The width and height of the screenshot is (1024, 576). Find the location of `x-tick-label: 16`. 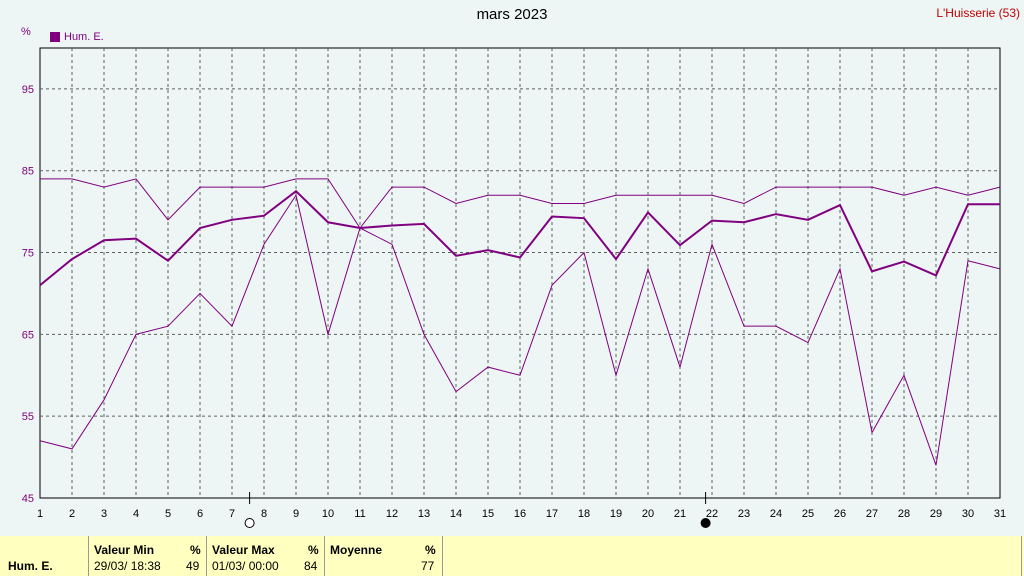

x-tick-label: 16 is located at coordinates (520, 514).